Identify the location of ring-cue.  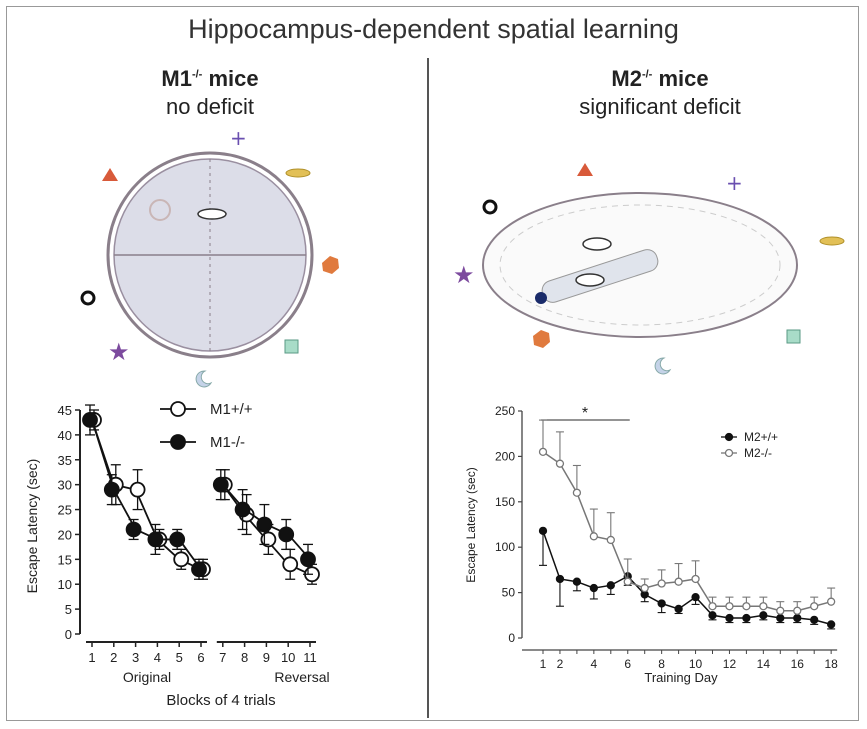
(88, 298).